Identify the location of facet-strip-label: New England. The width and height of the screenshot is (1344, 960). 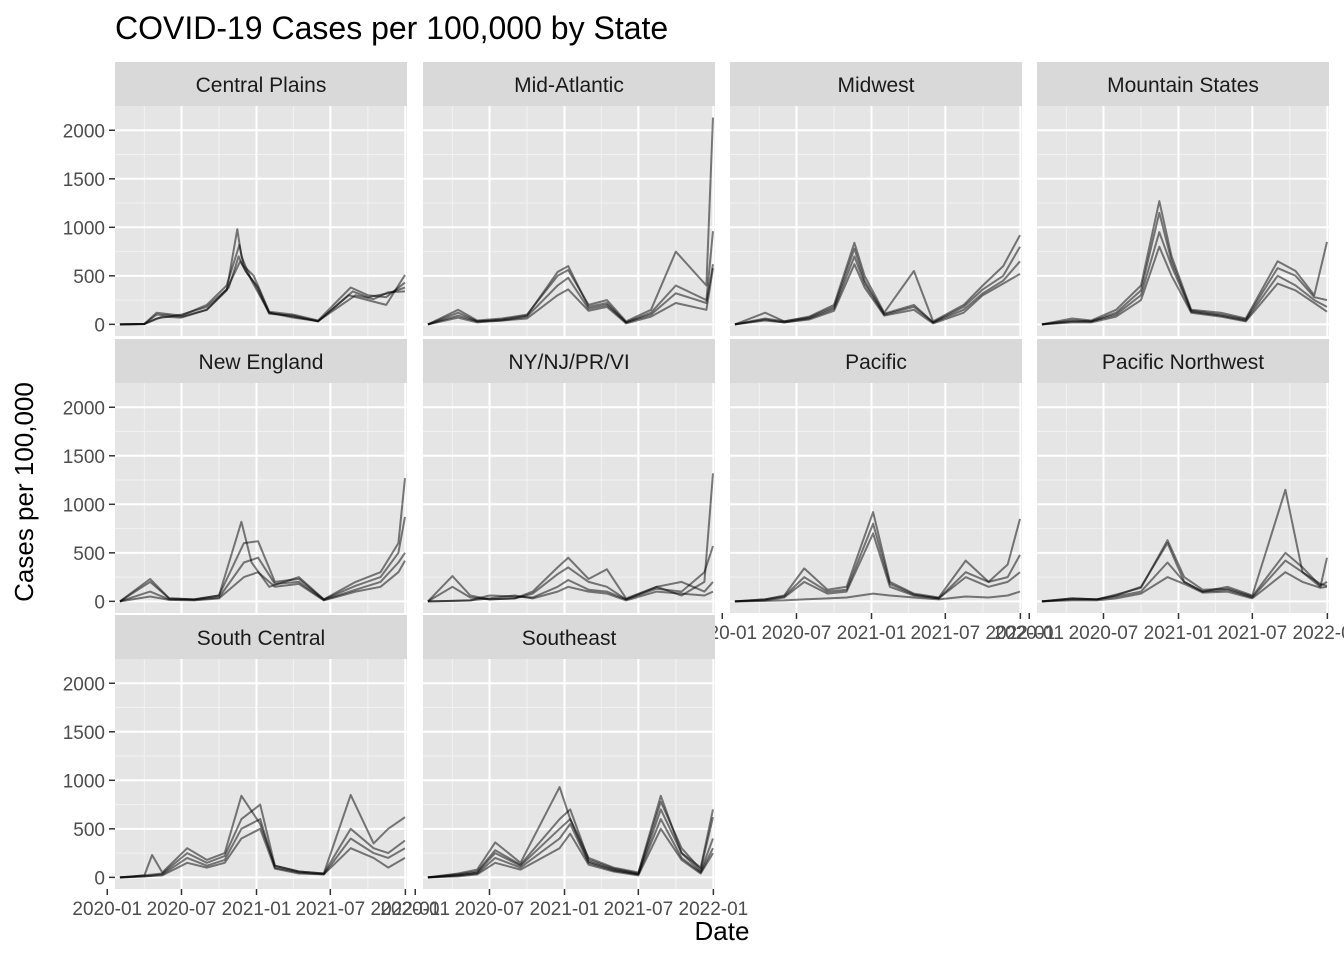
(261, 362).